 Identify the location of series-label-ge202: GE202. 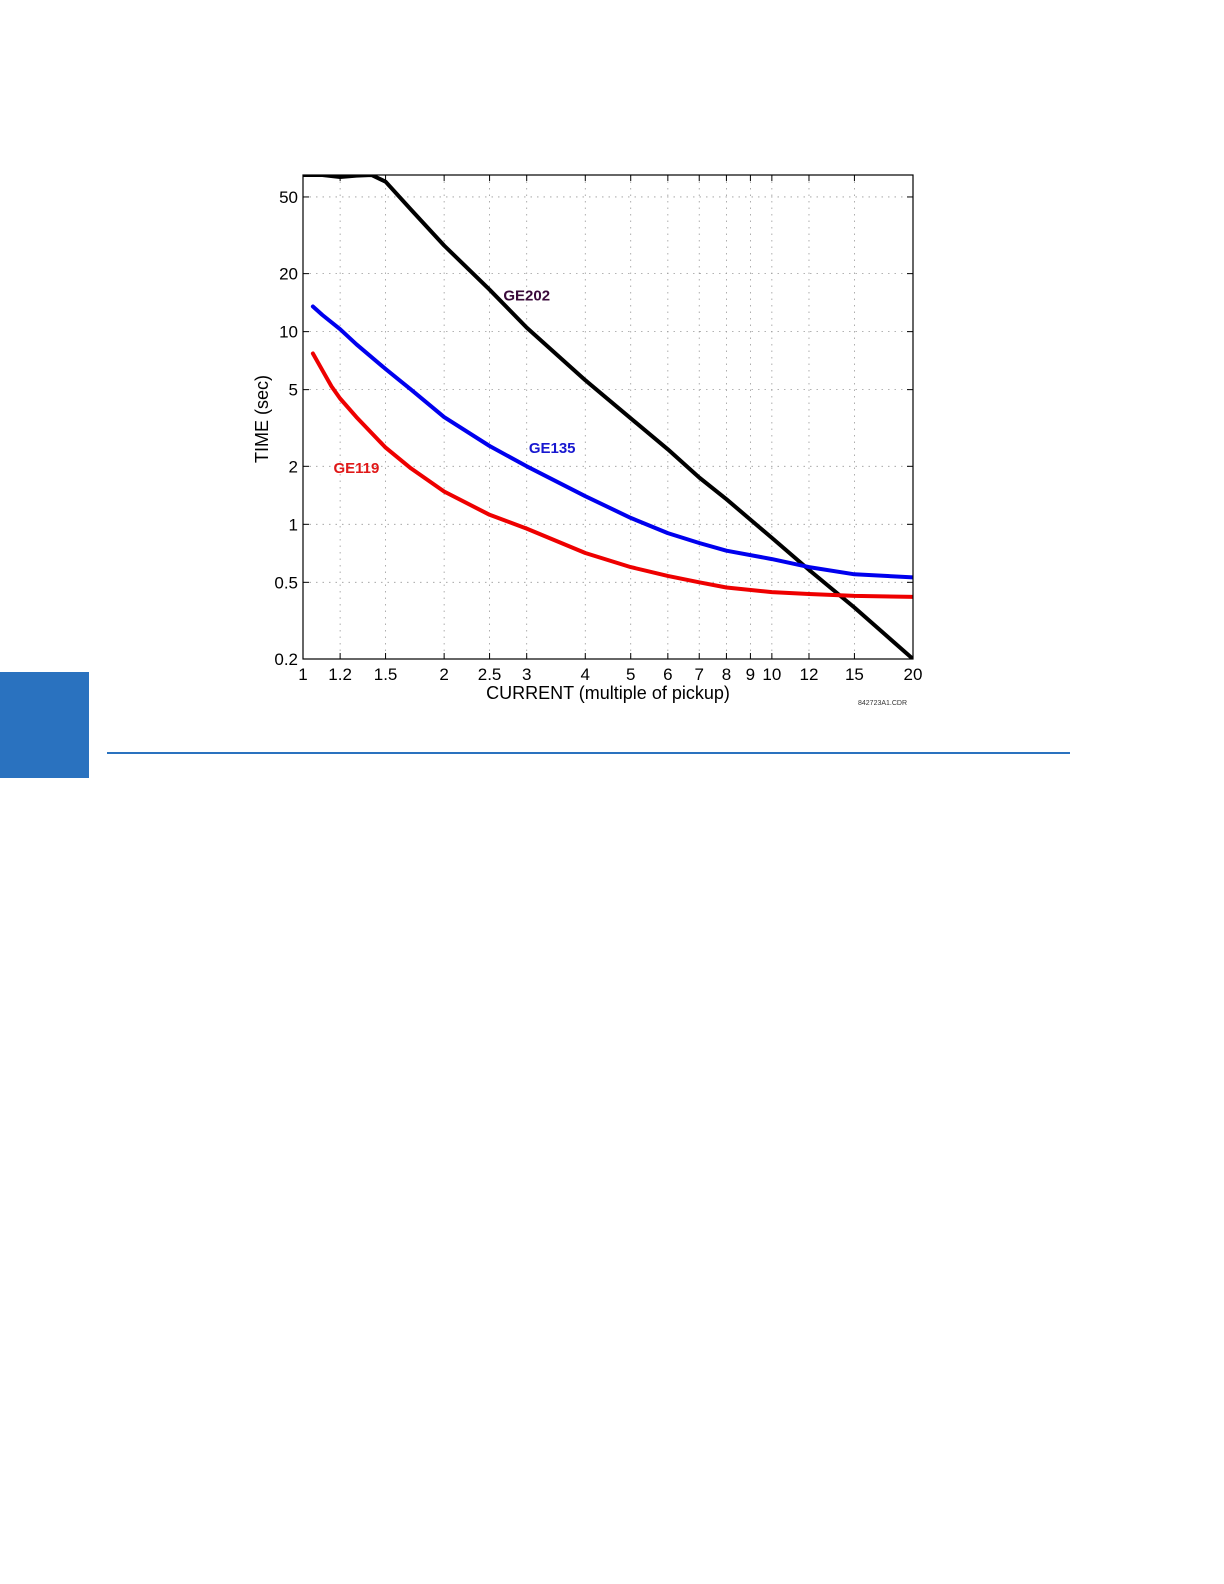
(526, 296).